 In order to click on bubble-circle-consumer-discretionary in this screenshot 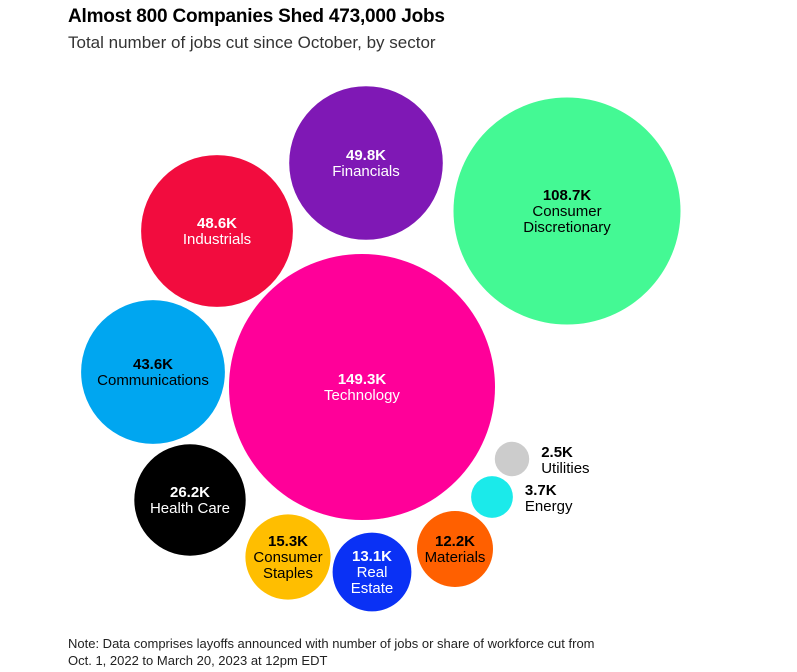, I will do `click(567, 211)`.